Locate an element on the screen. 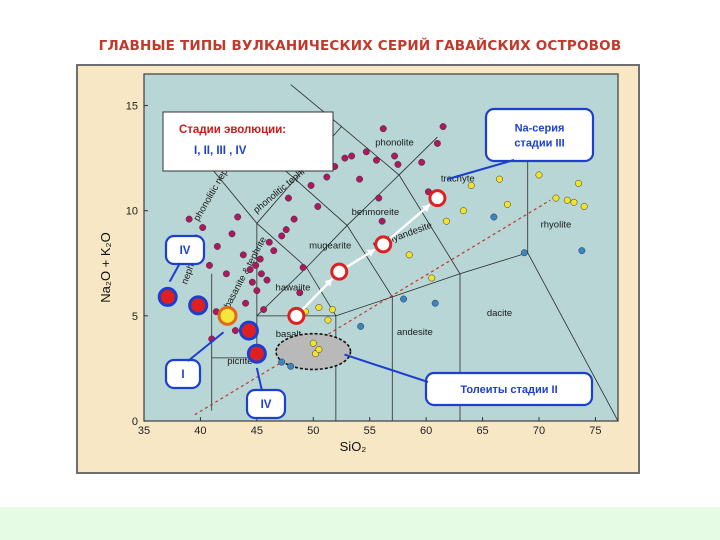 The width and height of the screenshot is (720, 540). callout-i-pointer is located at coordinates (206, 346).